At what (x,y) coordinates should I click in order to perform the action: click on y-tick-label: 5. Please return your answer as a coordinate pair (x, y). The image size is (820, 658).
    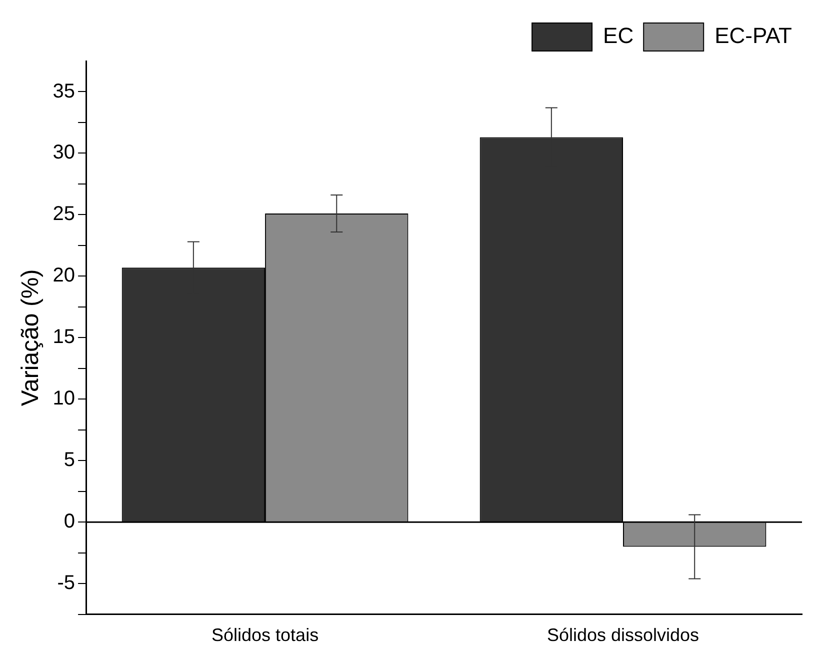
    Looking at the image, I should click on (70, 460).